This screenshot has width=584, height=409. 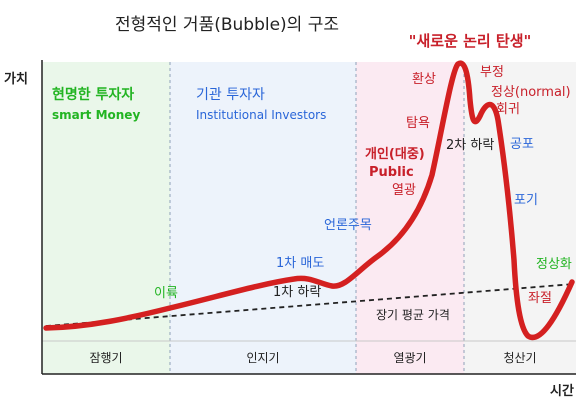 What do you see at coordinates (166, 293) in the screenshot?
I see `takeoff-label: 이륙` at bounding box center [166, 293].